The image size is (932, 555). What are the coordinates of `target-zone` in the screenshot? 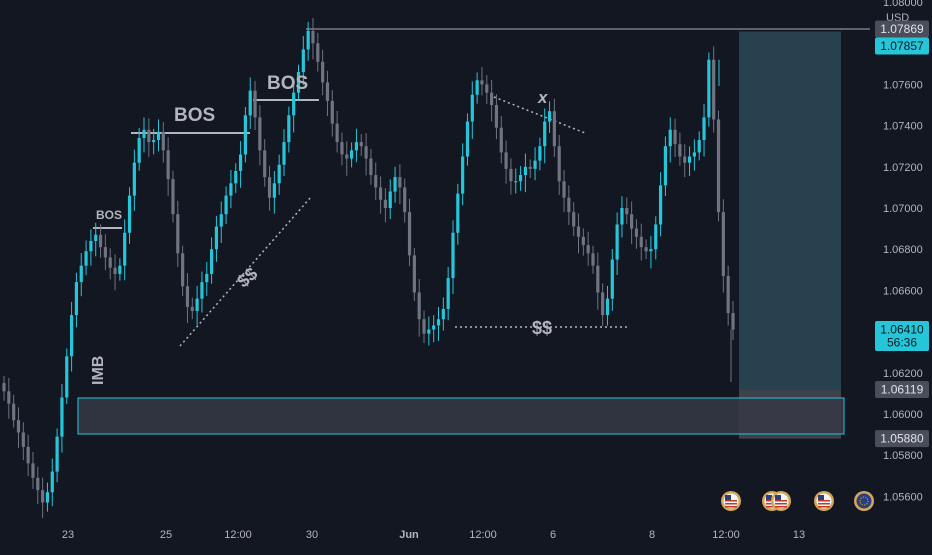 It's located at (790, 210).